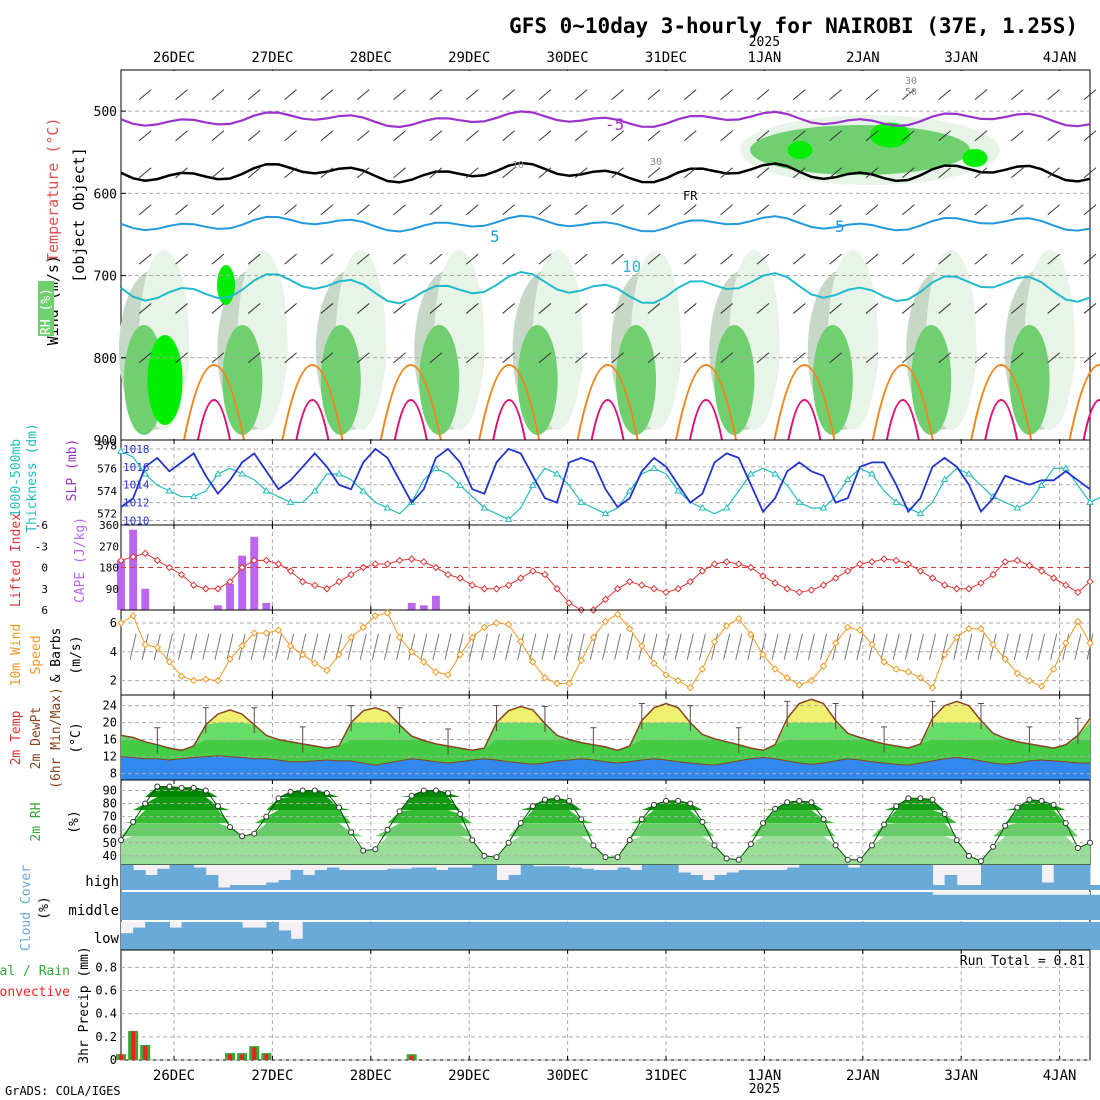 This screenshot has width=1100, height=1100. Describe the element at coordinates (136, 521) in the screenshot. I see `slp-tick-label: 1010` at that location.